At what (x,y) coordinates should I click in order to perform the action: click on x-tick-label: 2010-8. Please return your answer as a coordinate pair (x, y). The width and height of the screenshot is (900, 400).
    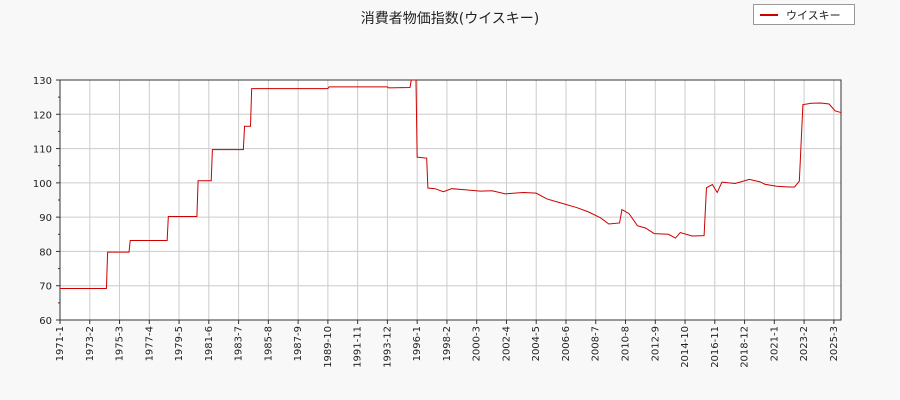
    Looking at the image, I should click on (626, 343).